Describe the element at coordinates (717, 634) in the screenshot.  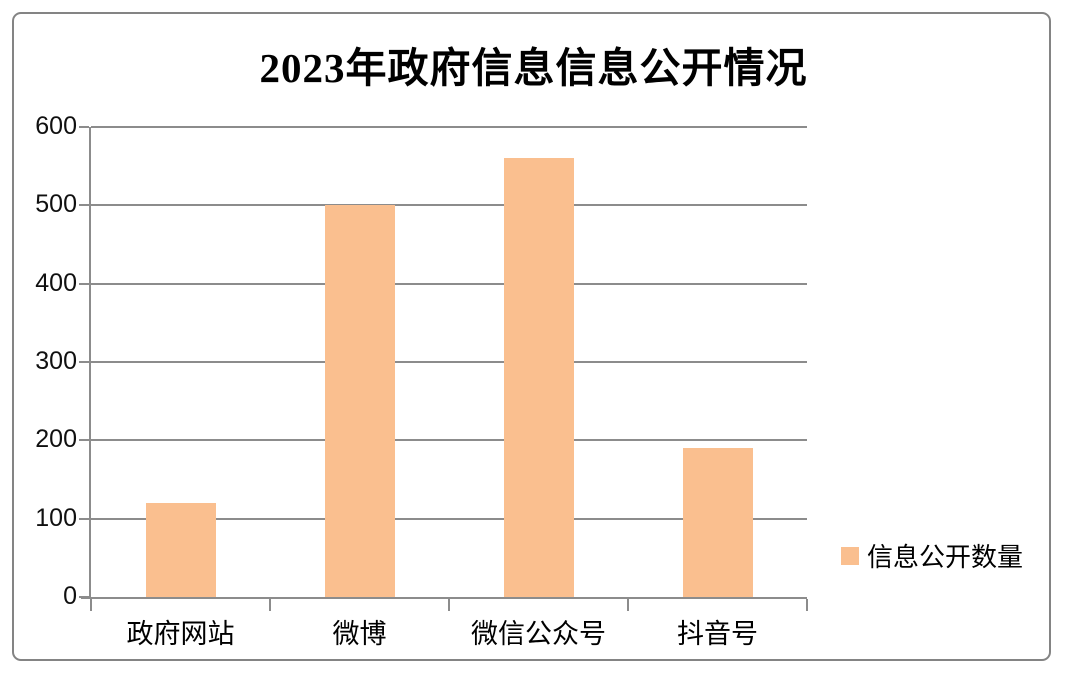
I see `x-axis-label-抖音号: 抖音号` at that location.